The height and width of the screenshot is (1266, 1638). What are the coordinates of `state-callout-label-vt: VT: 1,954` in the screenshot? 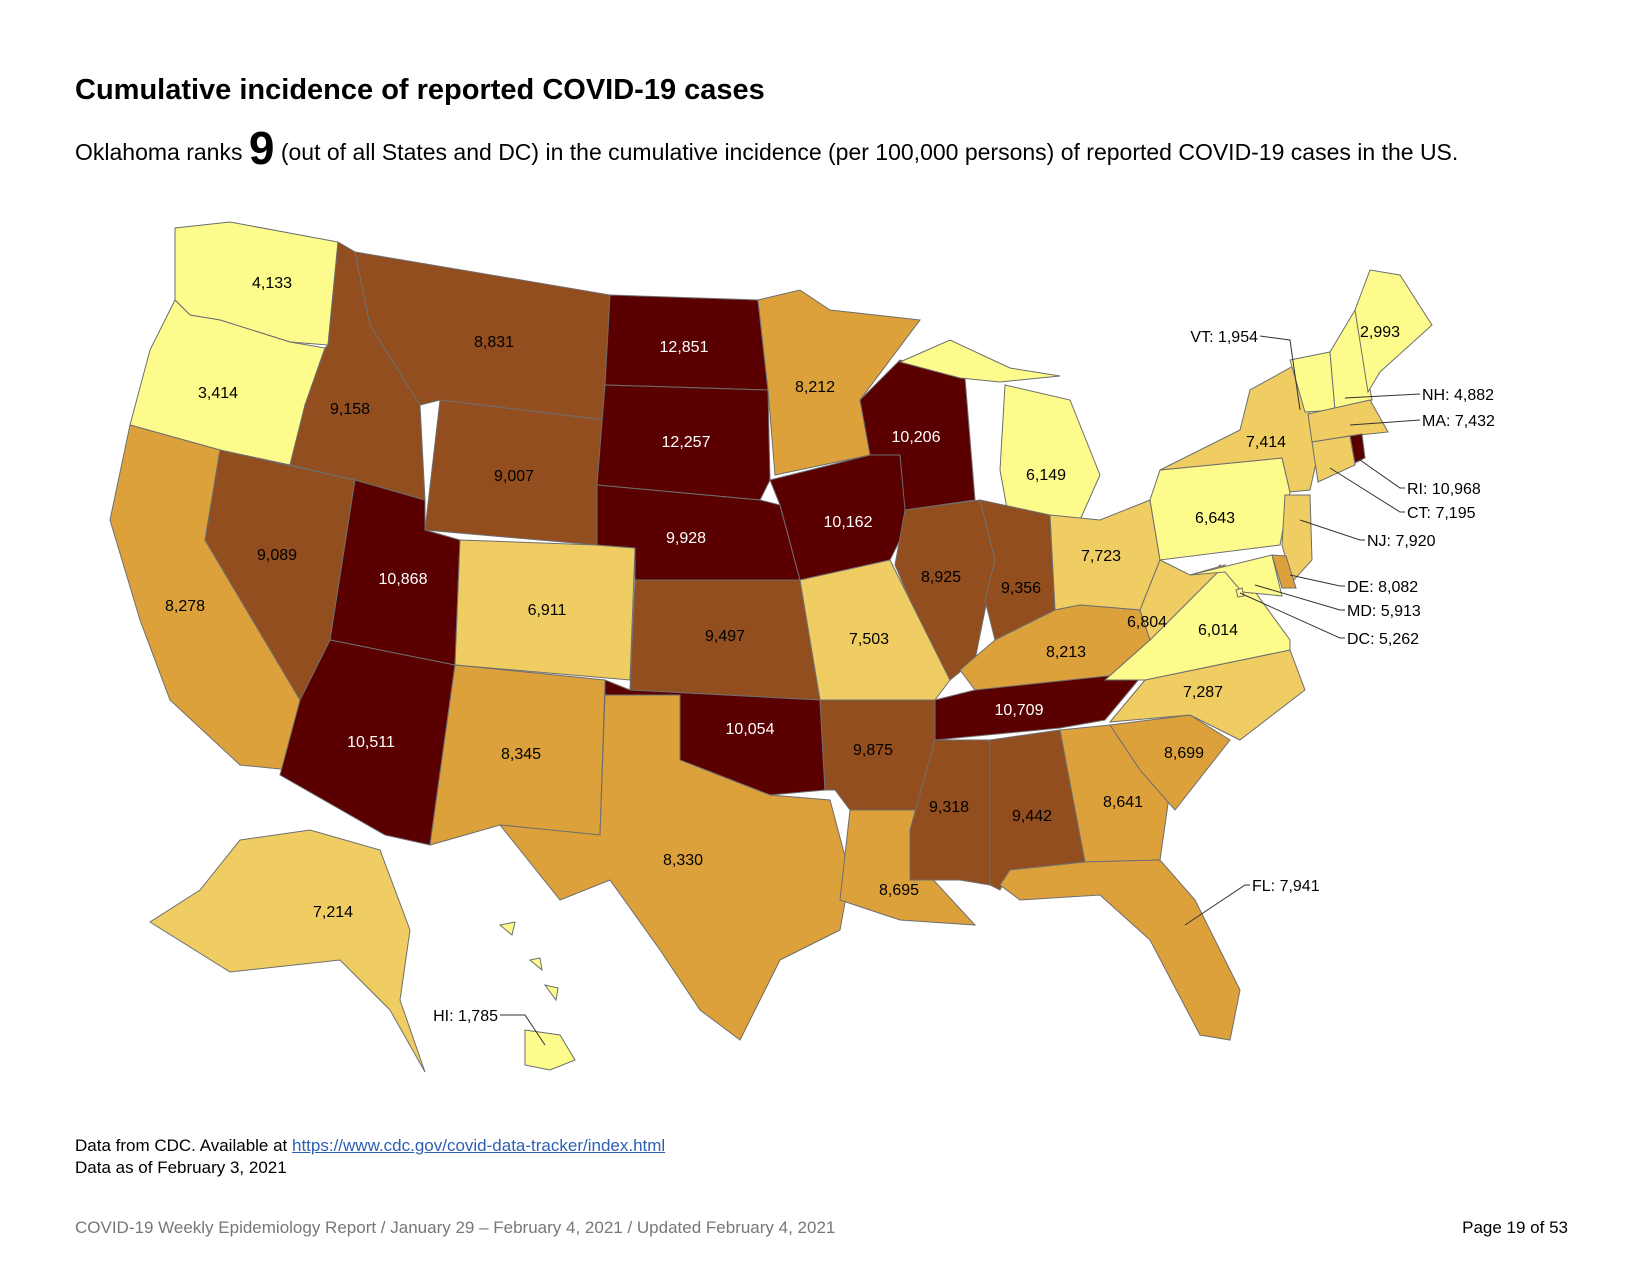 It's located at (1224, 337).